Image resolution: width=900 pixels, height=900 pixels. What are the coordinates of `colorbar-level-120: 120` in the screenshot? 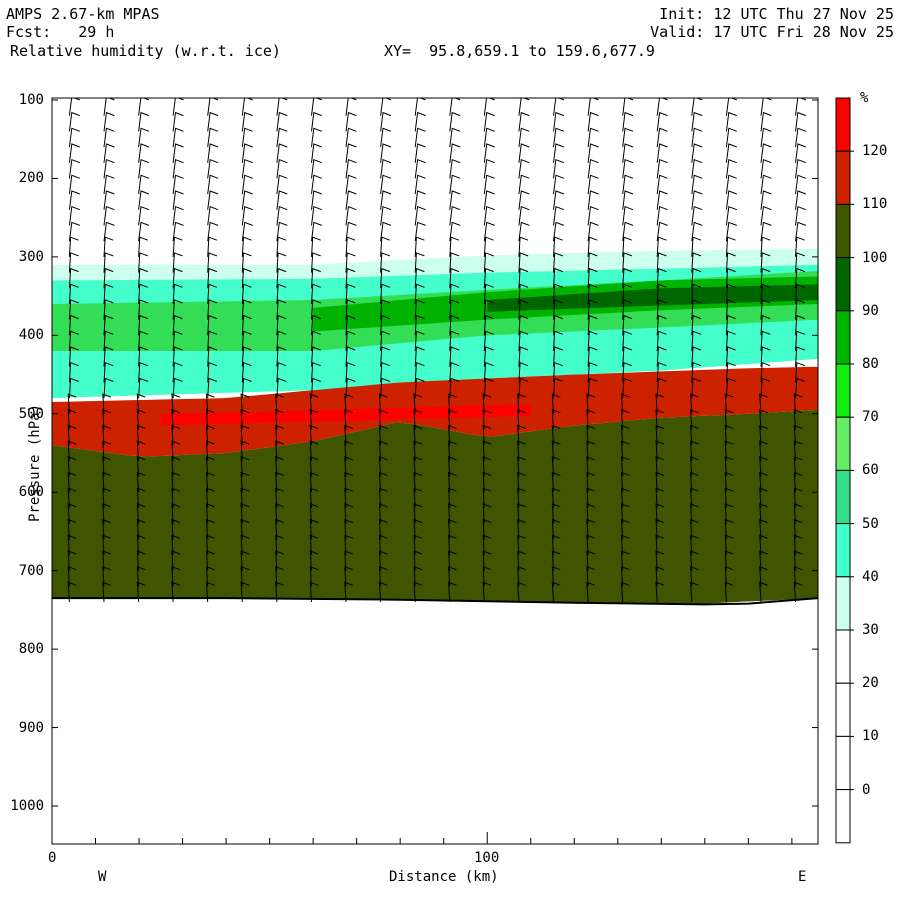 It's located at (875, 151).